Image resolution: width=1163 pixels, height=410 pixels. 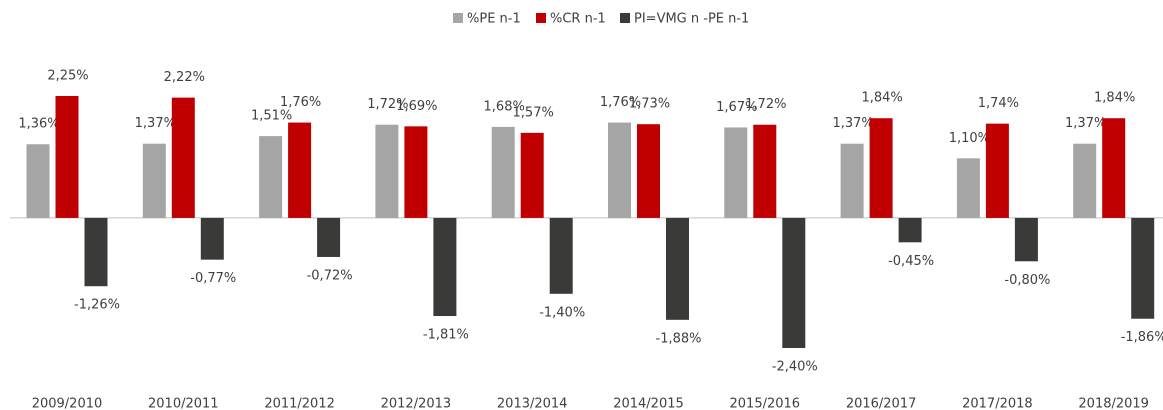 What do you see at coordinates (446, 335) in the screenshot?
I see `value-label: -1,81%` at bounding box center [446, 335].